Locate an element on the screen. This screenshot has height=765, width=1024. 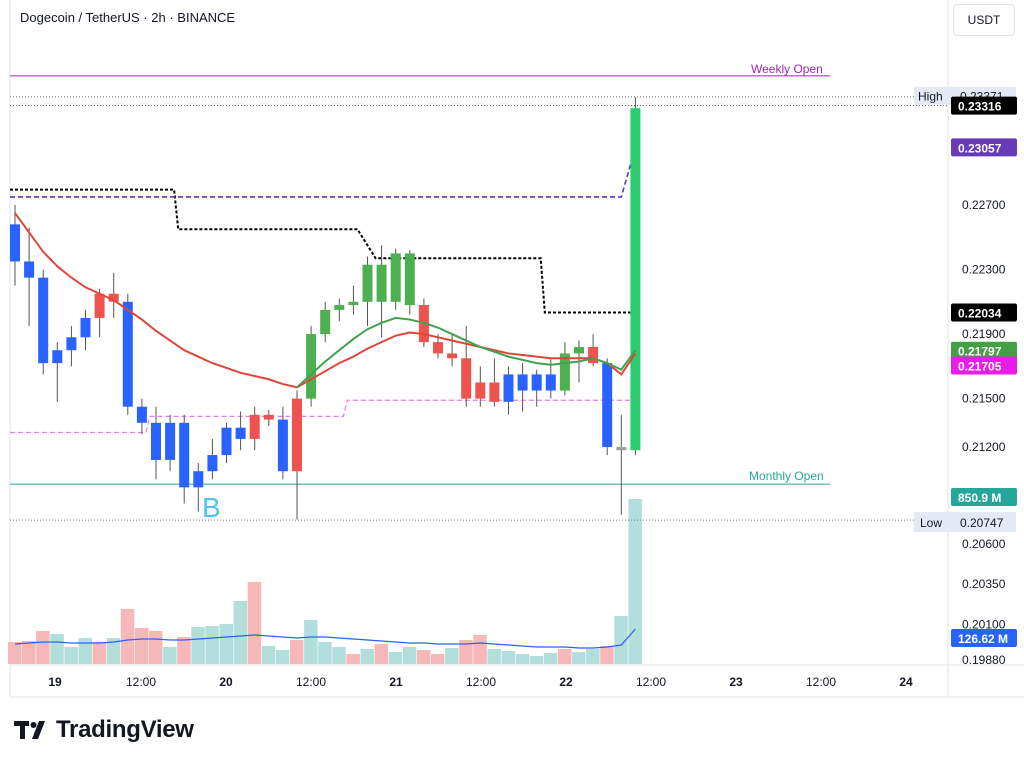
time-tick-label: 21 is located at coordinates (396, 682).